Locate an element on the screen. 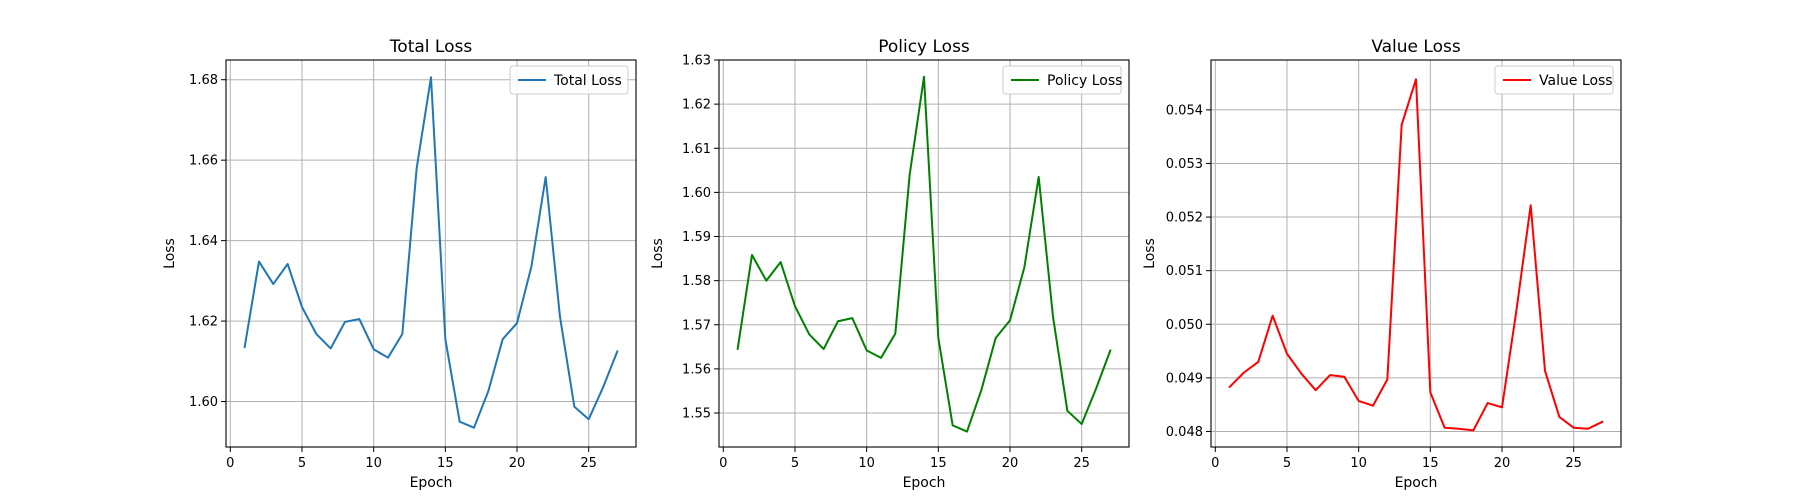 The width and height of the screenshot is (1800, 500). y-tick-label: 0.049 is located at coordinates (1184, 378).